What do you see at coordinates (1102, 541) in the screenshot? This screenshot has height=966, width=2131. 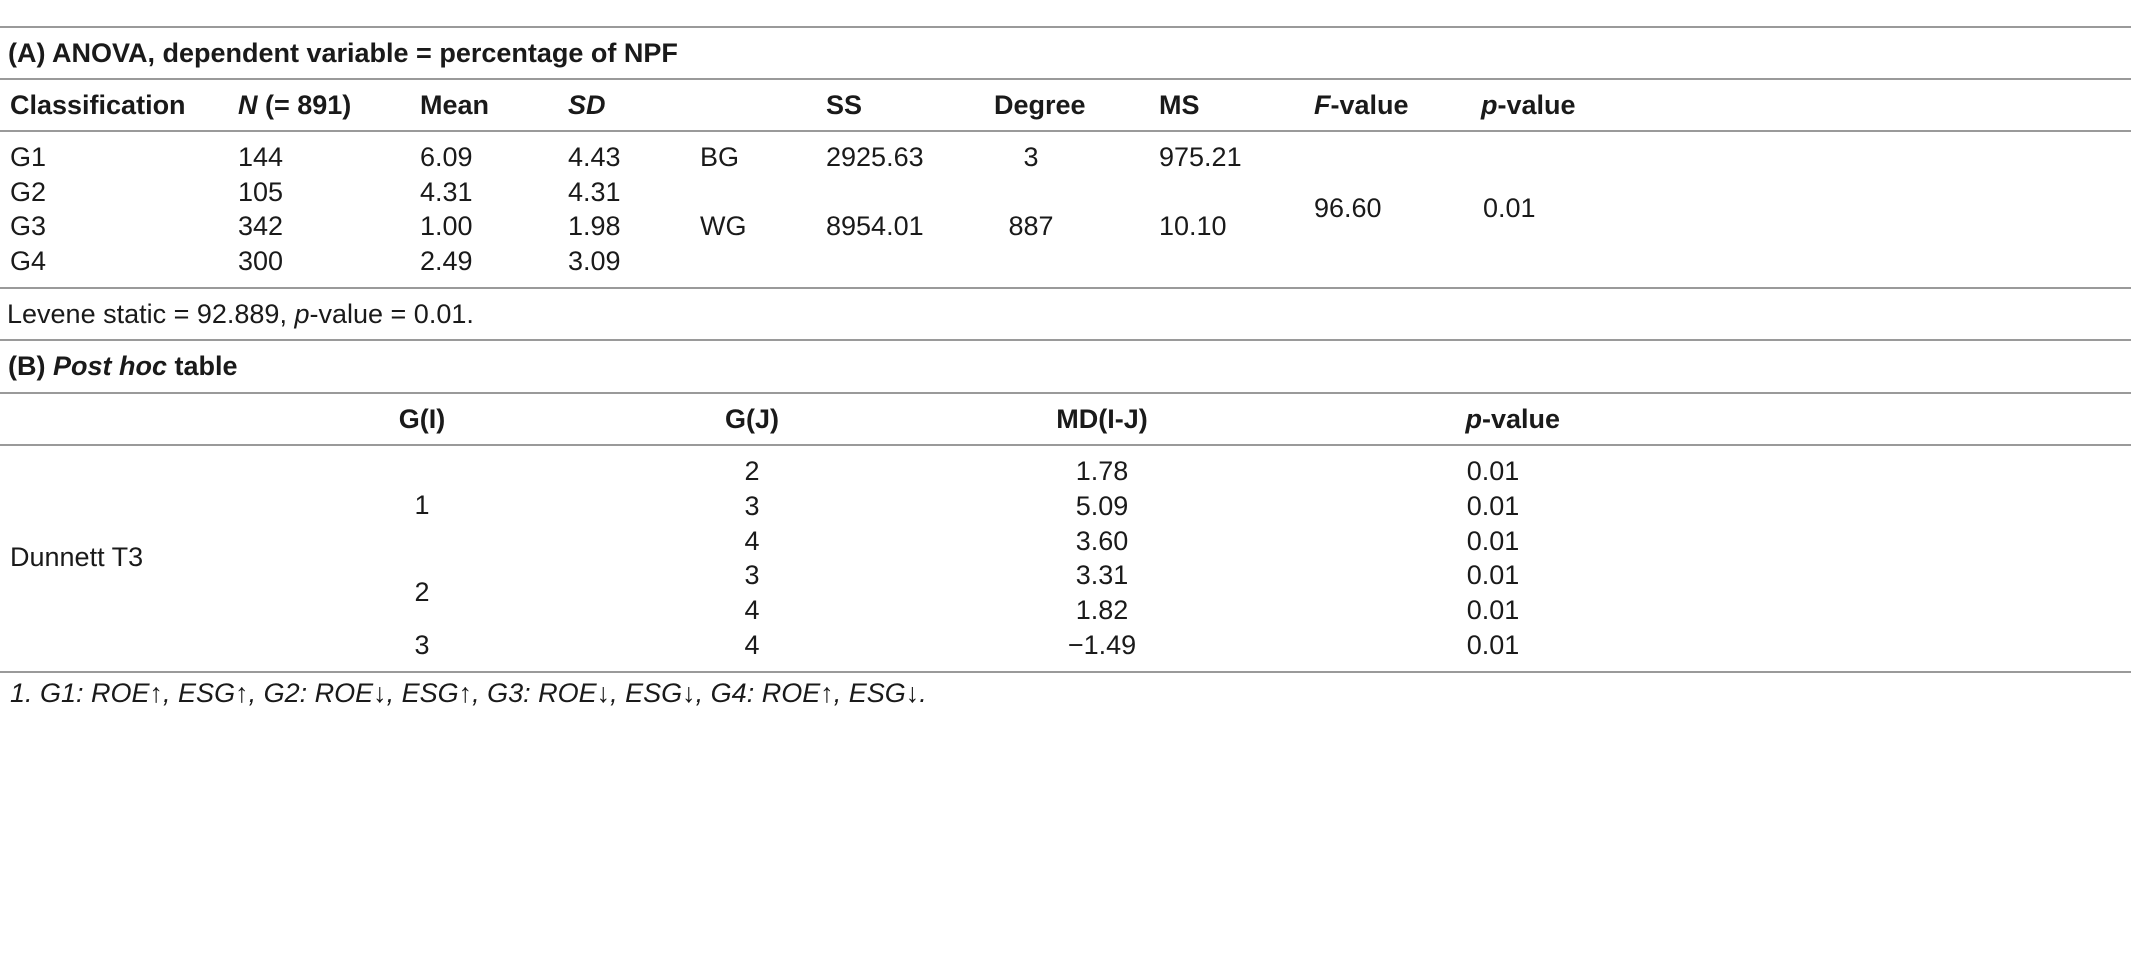 I see `md-value: 3.60` at bounding box center [1102, 541].